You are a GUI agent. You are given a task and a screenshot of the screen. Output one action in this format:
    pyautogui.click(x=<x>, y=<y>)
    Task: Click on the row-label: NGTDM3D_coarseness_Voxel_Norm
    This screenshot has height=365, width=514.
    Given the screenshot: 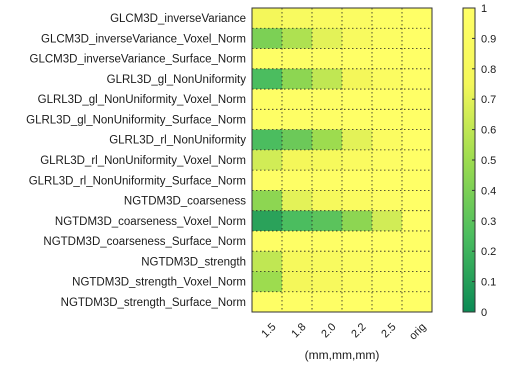 What is the action you would take?
    pyautogui.click(x=150, y=222)
    